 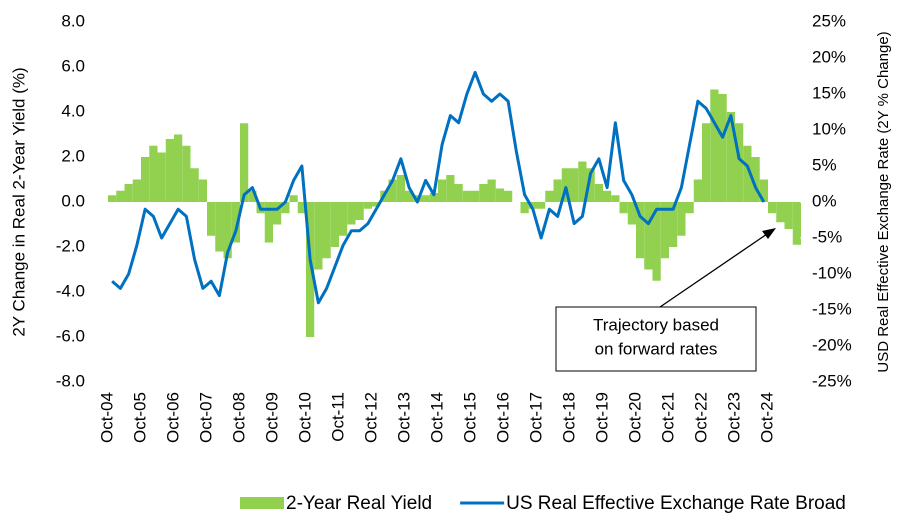 What do you see at coordinates (73, 20) in the screenshot?
I see `y-tick-label: 8.0` at bounding box center [73, 20].